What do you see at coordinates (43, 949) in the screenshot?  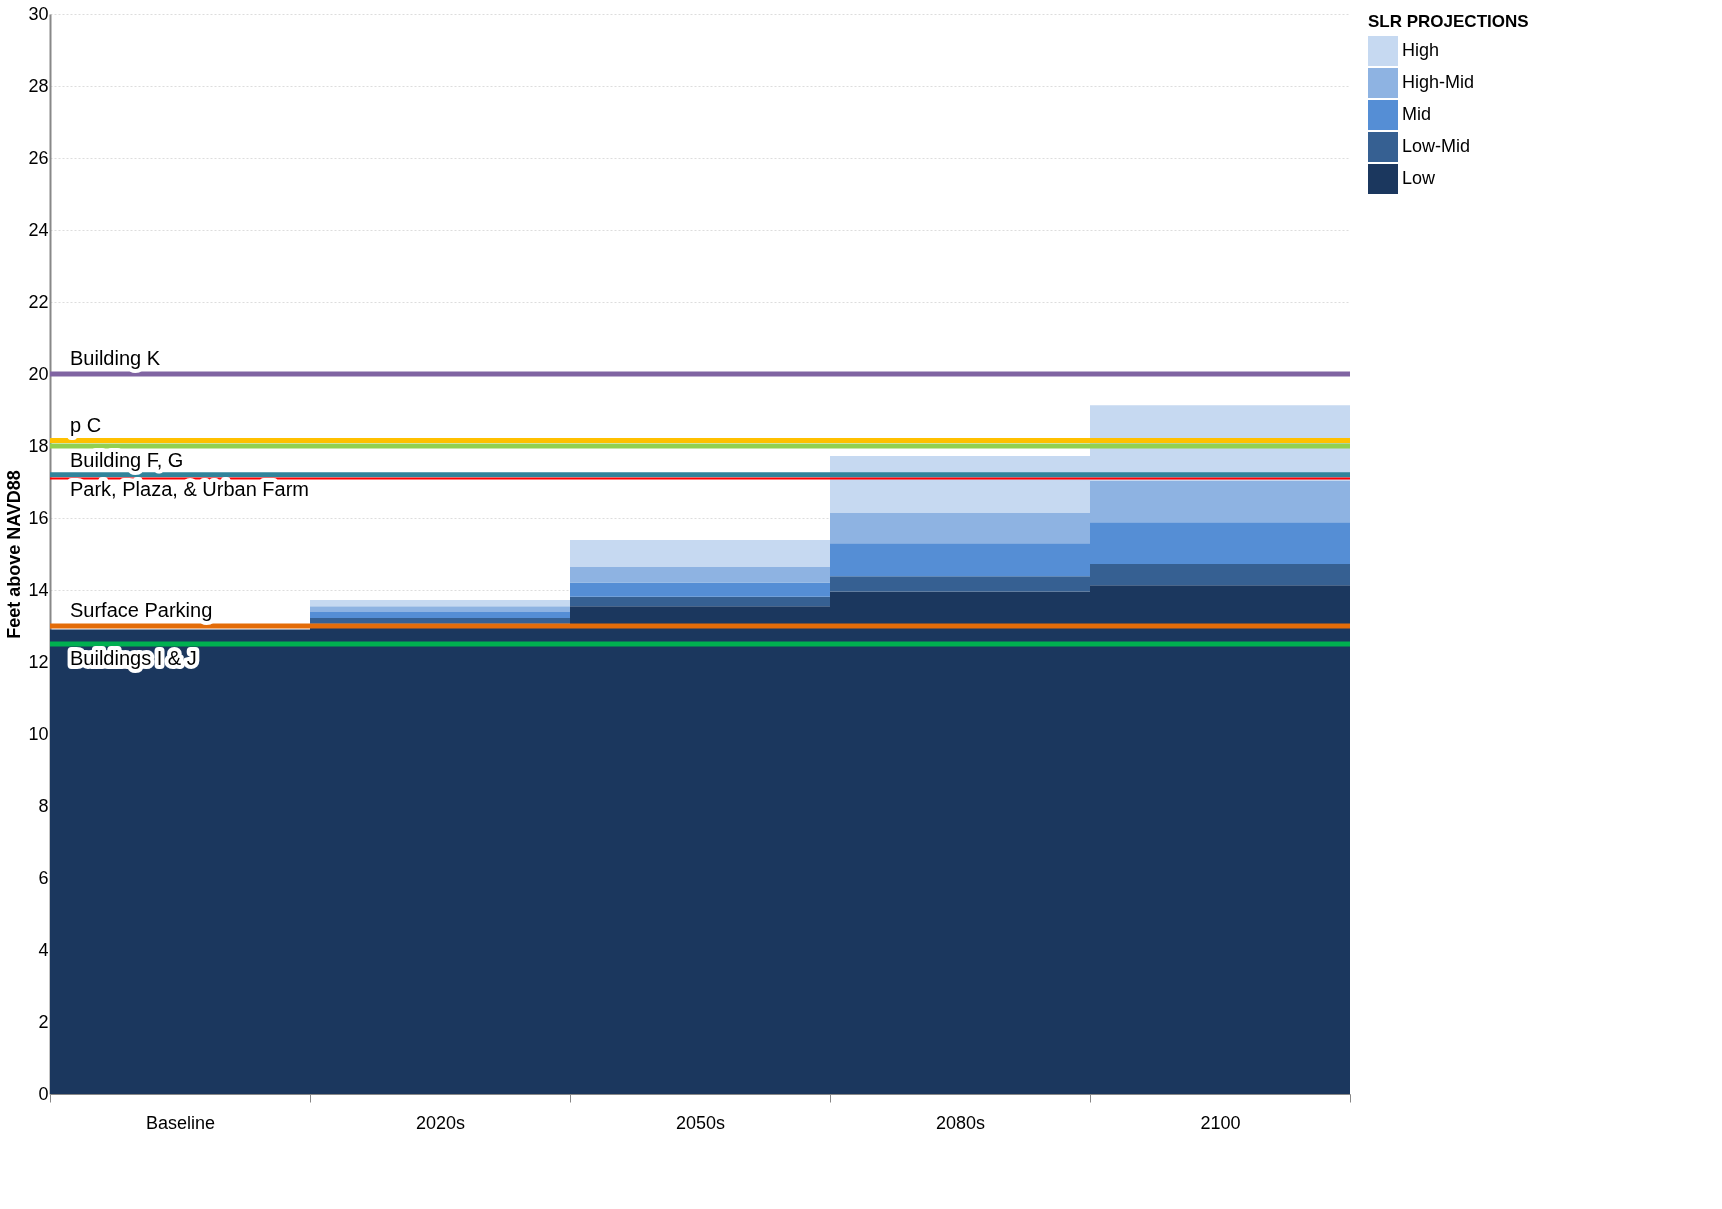 I see `y-tick-label: 4` at bounding box center [43, 949].